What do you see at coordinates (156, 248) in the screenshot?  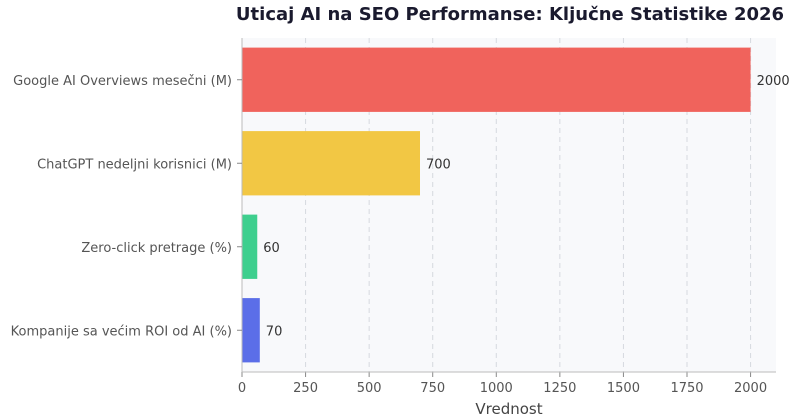 I see `y-category-label: Zero-click pretrage (%)` at bounding box center [156, 248].